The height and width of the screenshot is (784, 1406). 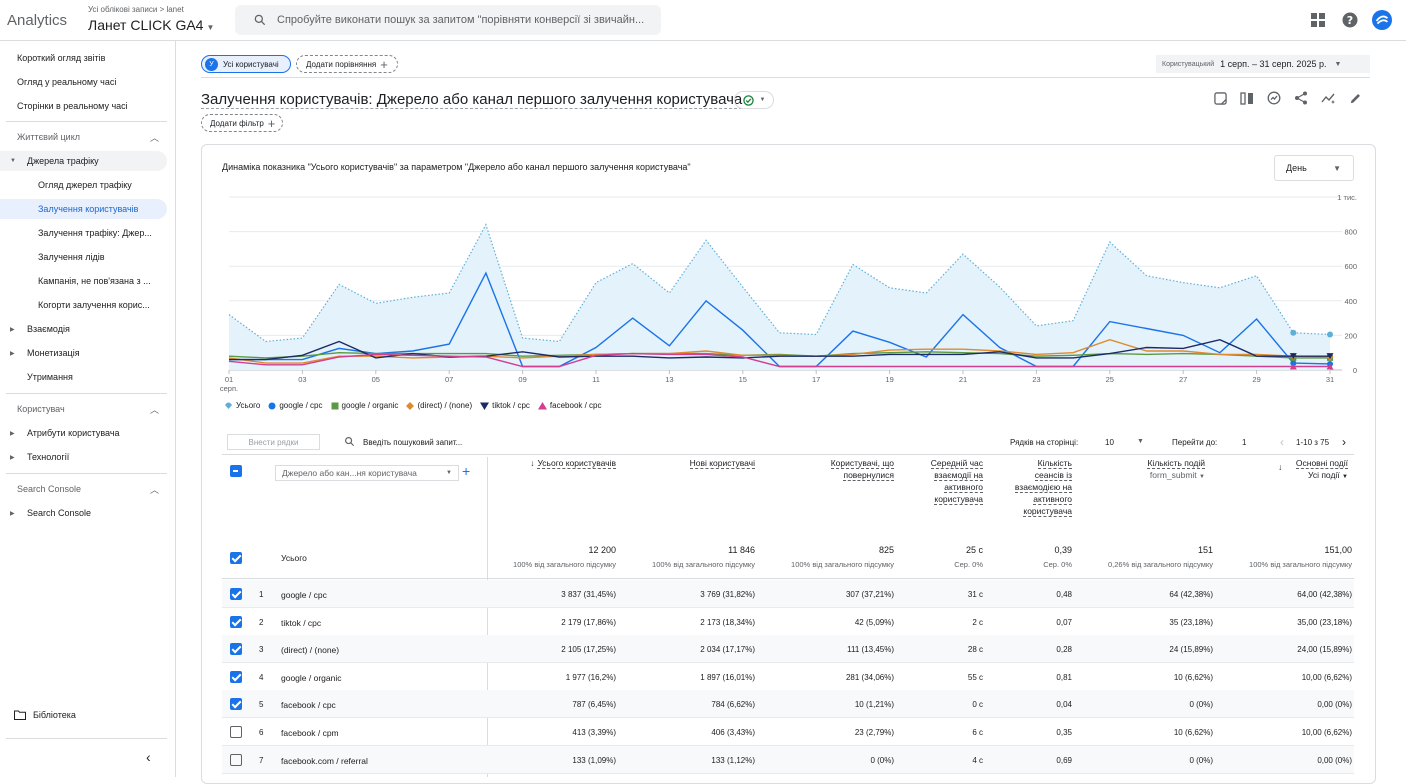 What do you see at coordinates (83, 489) in the screenshot?
I see `sidebar-section-search-console: Search Console ︿` at bounding box center [83, 489].